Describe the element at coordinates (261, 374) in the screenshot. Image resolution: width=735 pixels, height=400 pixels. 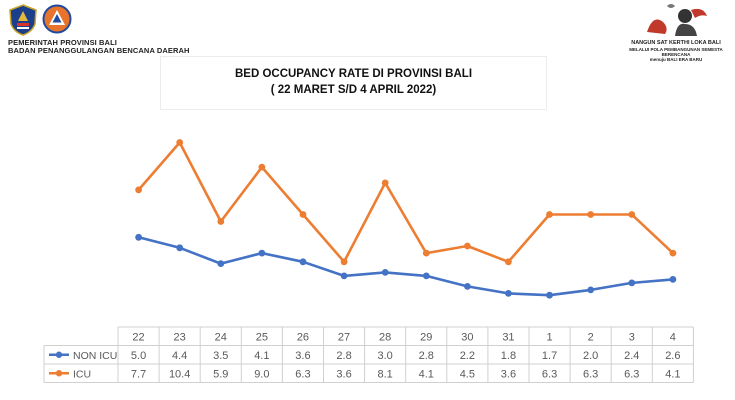
I see `table-value-icu: 9.0` at that location.